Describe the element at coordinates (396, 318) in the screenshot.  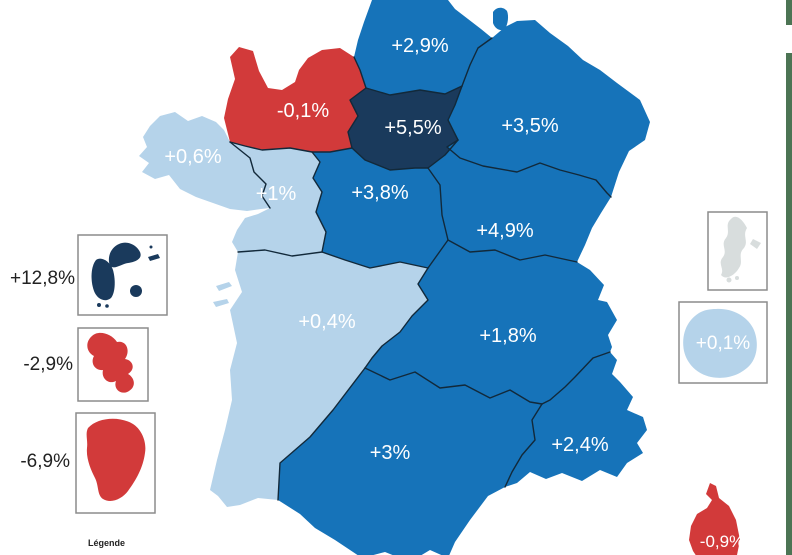
I see `border-na-ara` at that location.